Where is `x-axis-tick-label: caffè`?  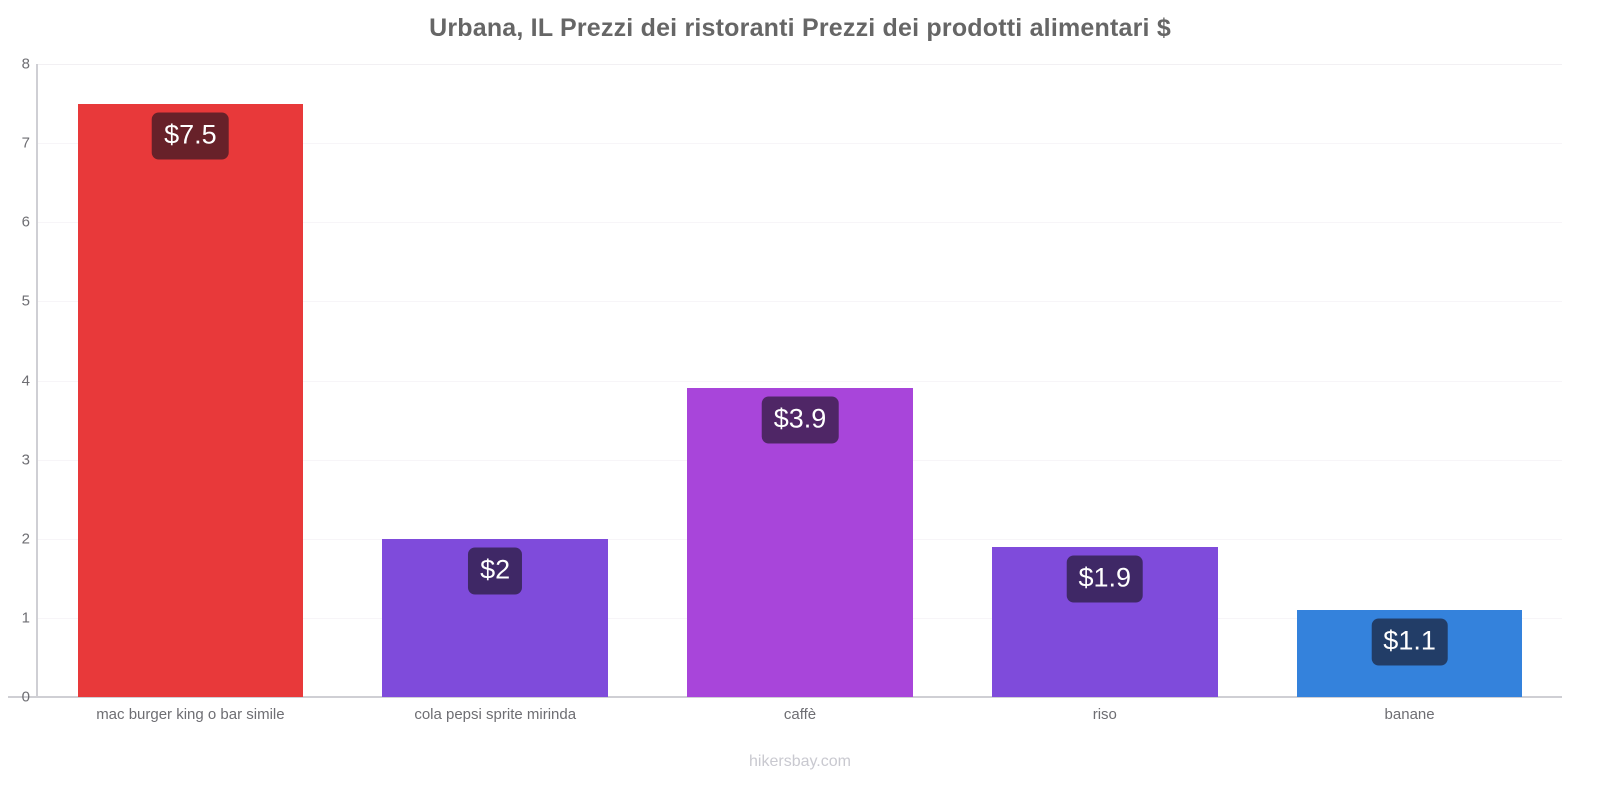 x-axis-tick-label: caffè is located at coordinates (800, 714).